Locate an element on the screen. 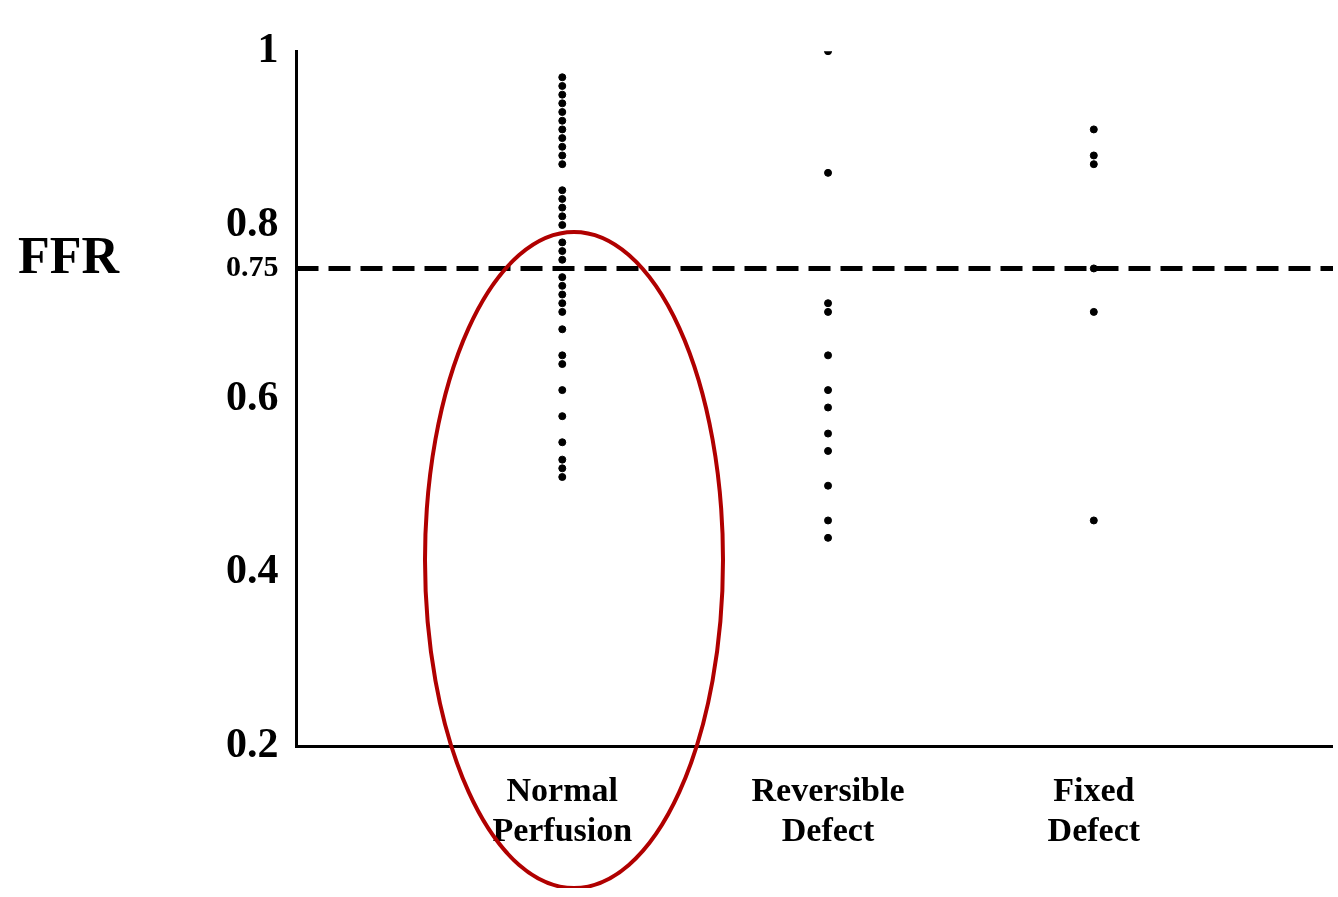 This screenshot has width=1338, height=897. x-tick-label: Fixed Defect is located at coordinates (1094, 809).